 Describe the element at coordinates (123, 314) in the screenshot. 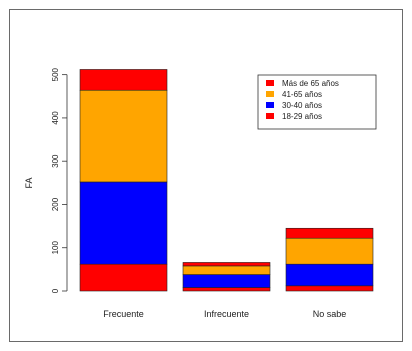

I see `category-label: Frecuente` at that location.